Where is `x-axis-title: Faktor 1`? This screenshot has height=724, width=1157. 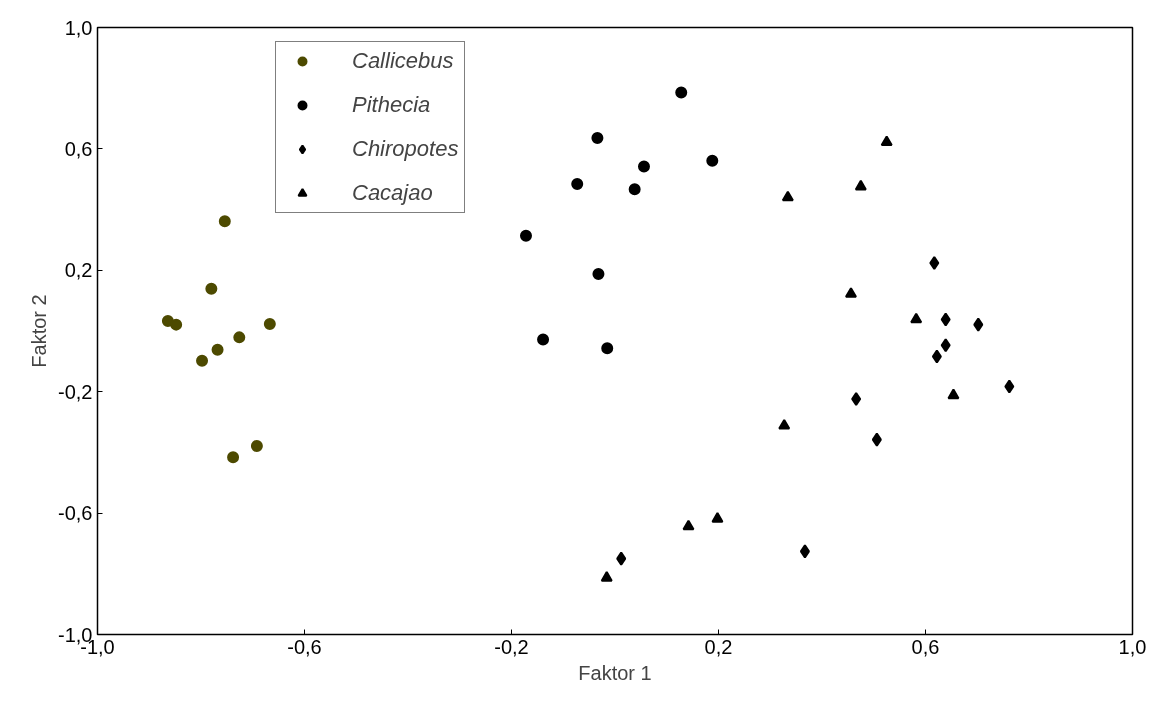
x-axis-title: Faktor 1 is located at coordinates (615, 672).